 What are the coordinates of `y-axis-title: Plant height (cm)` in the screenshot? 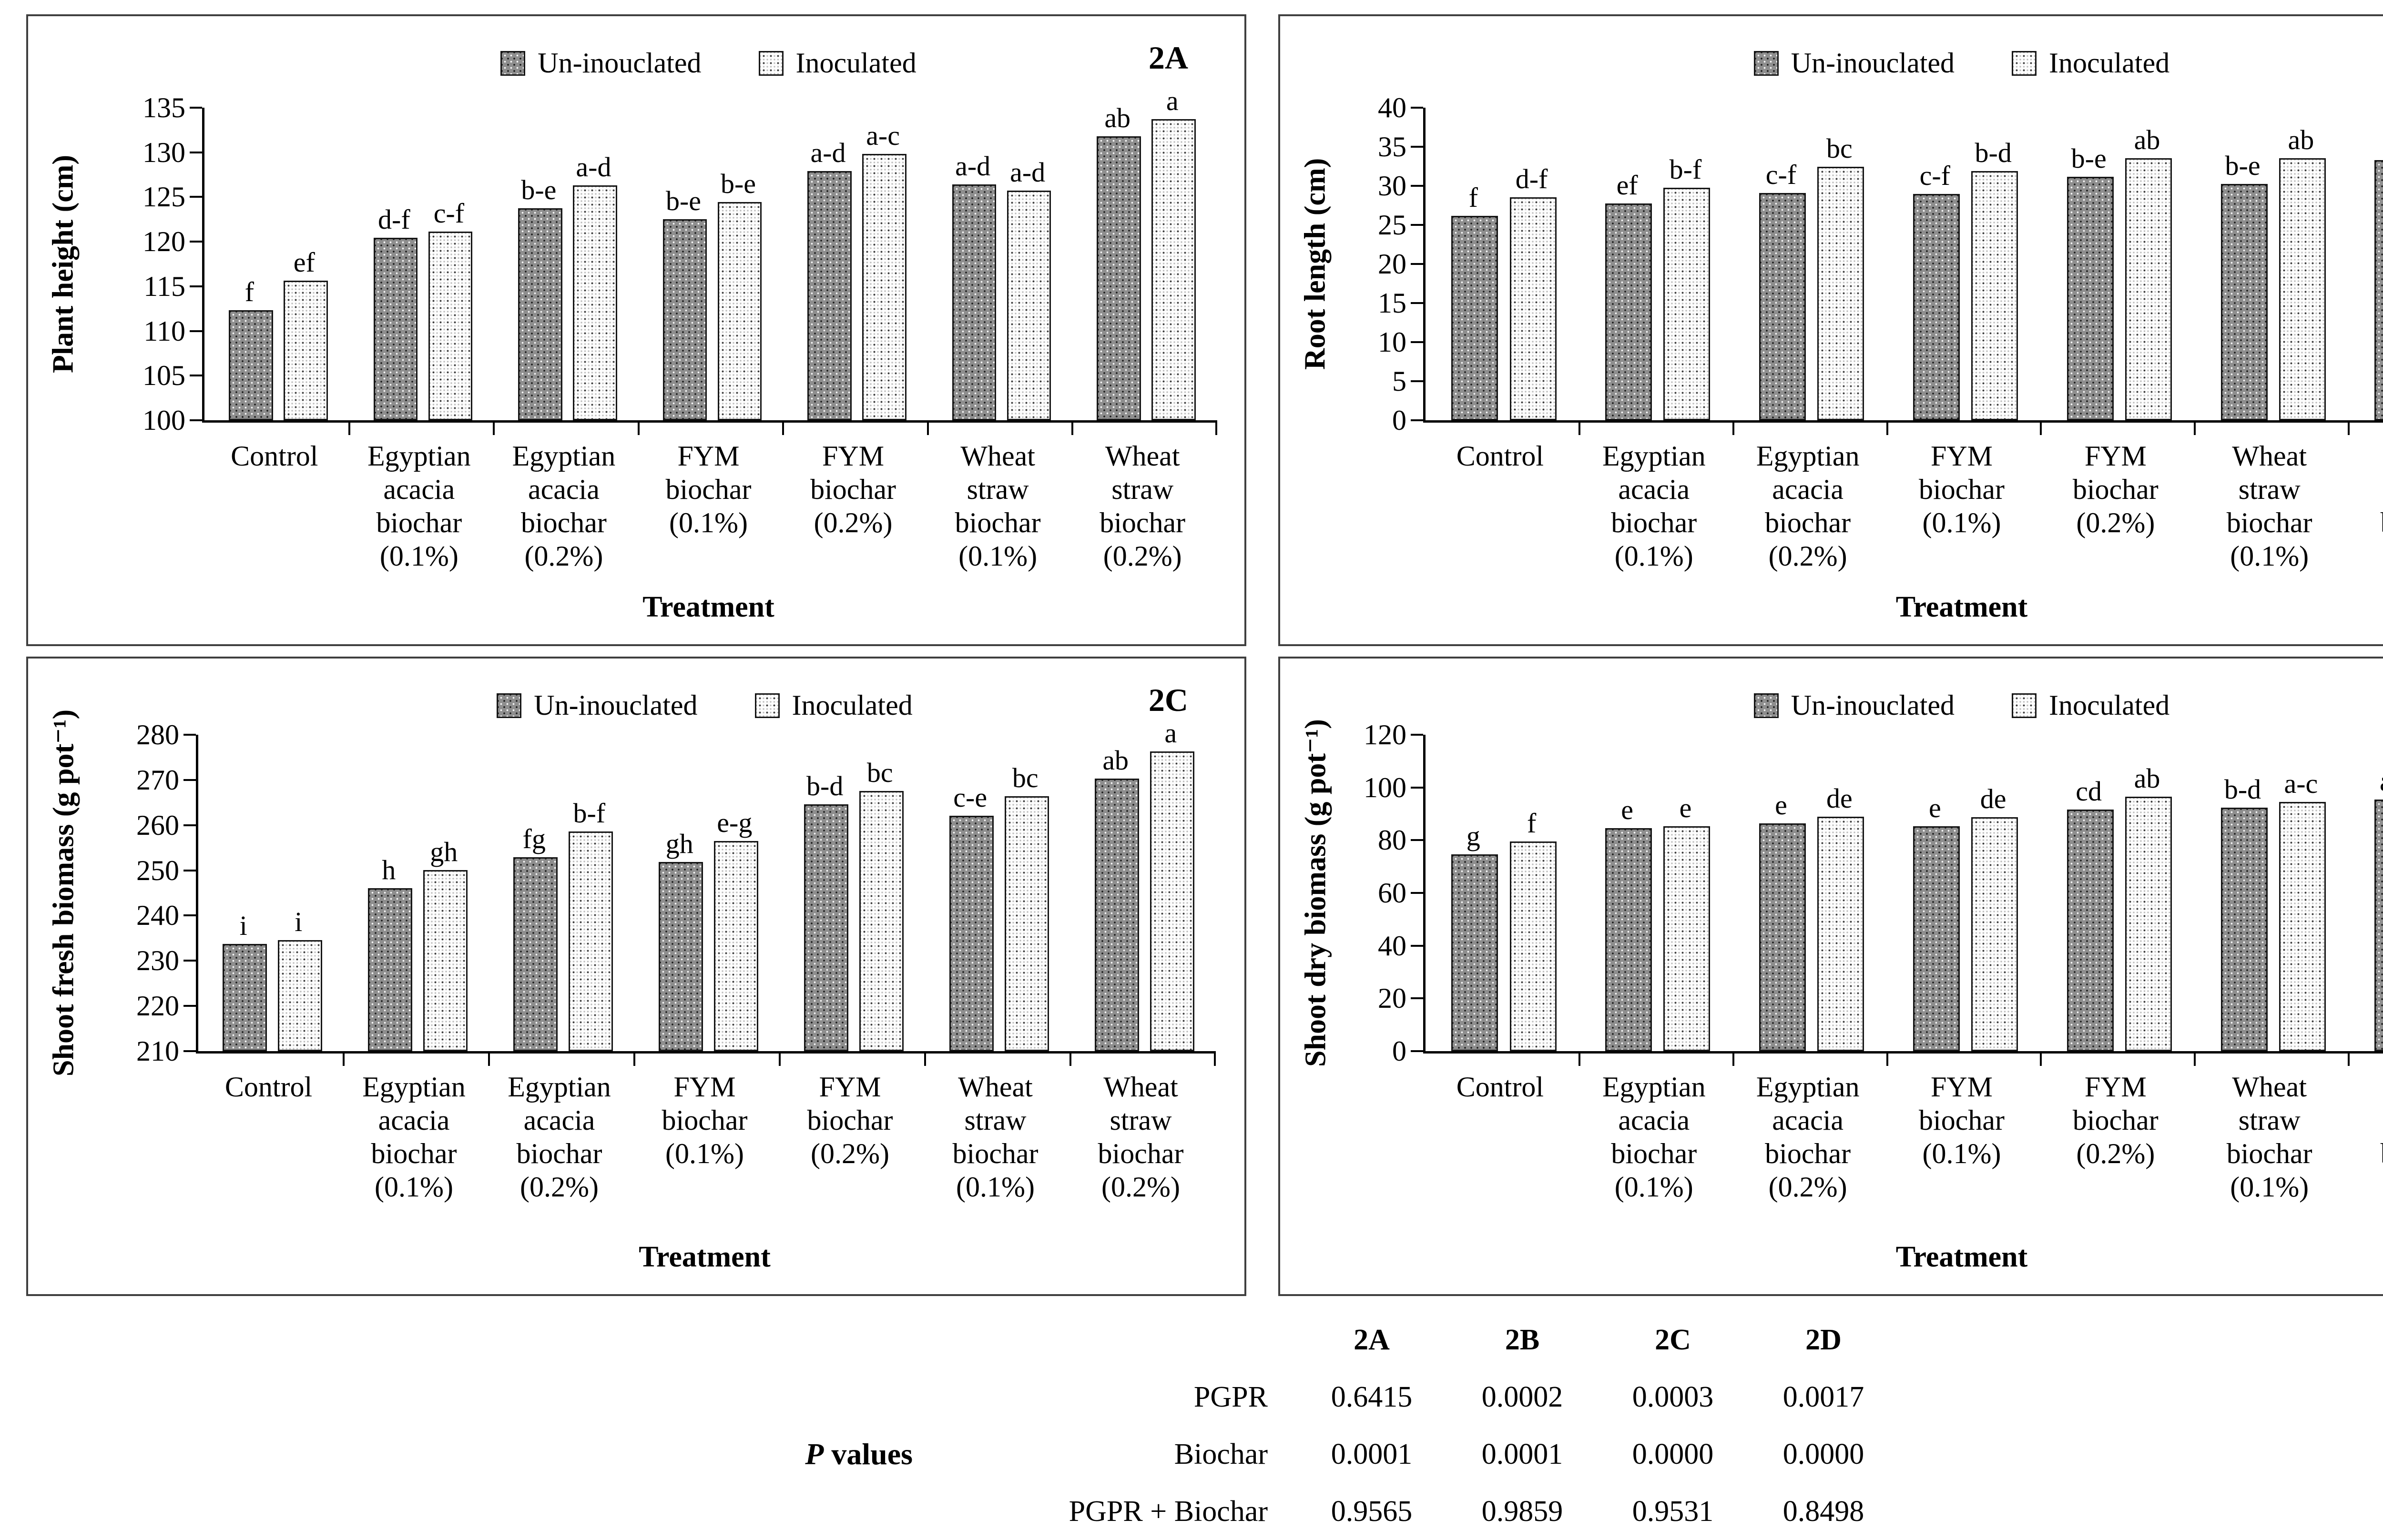 It's located at (64, 264).